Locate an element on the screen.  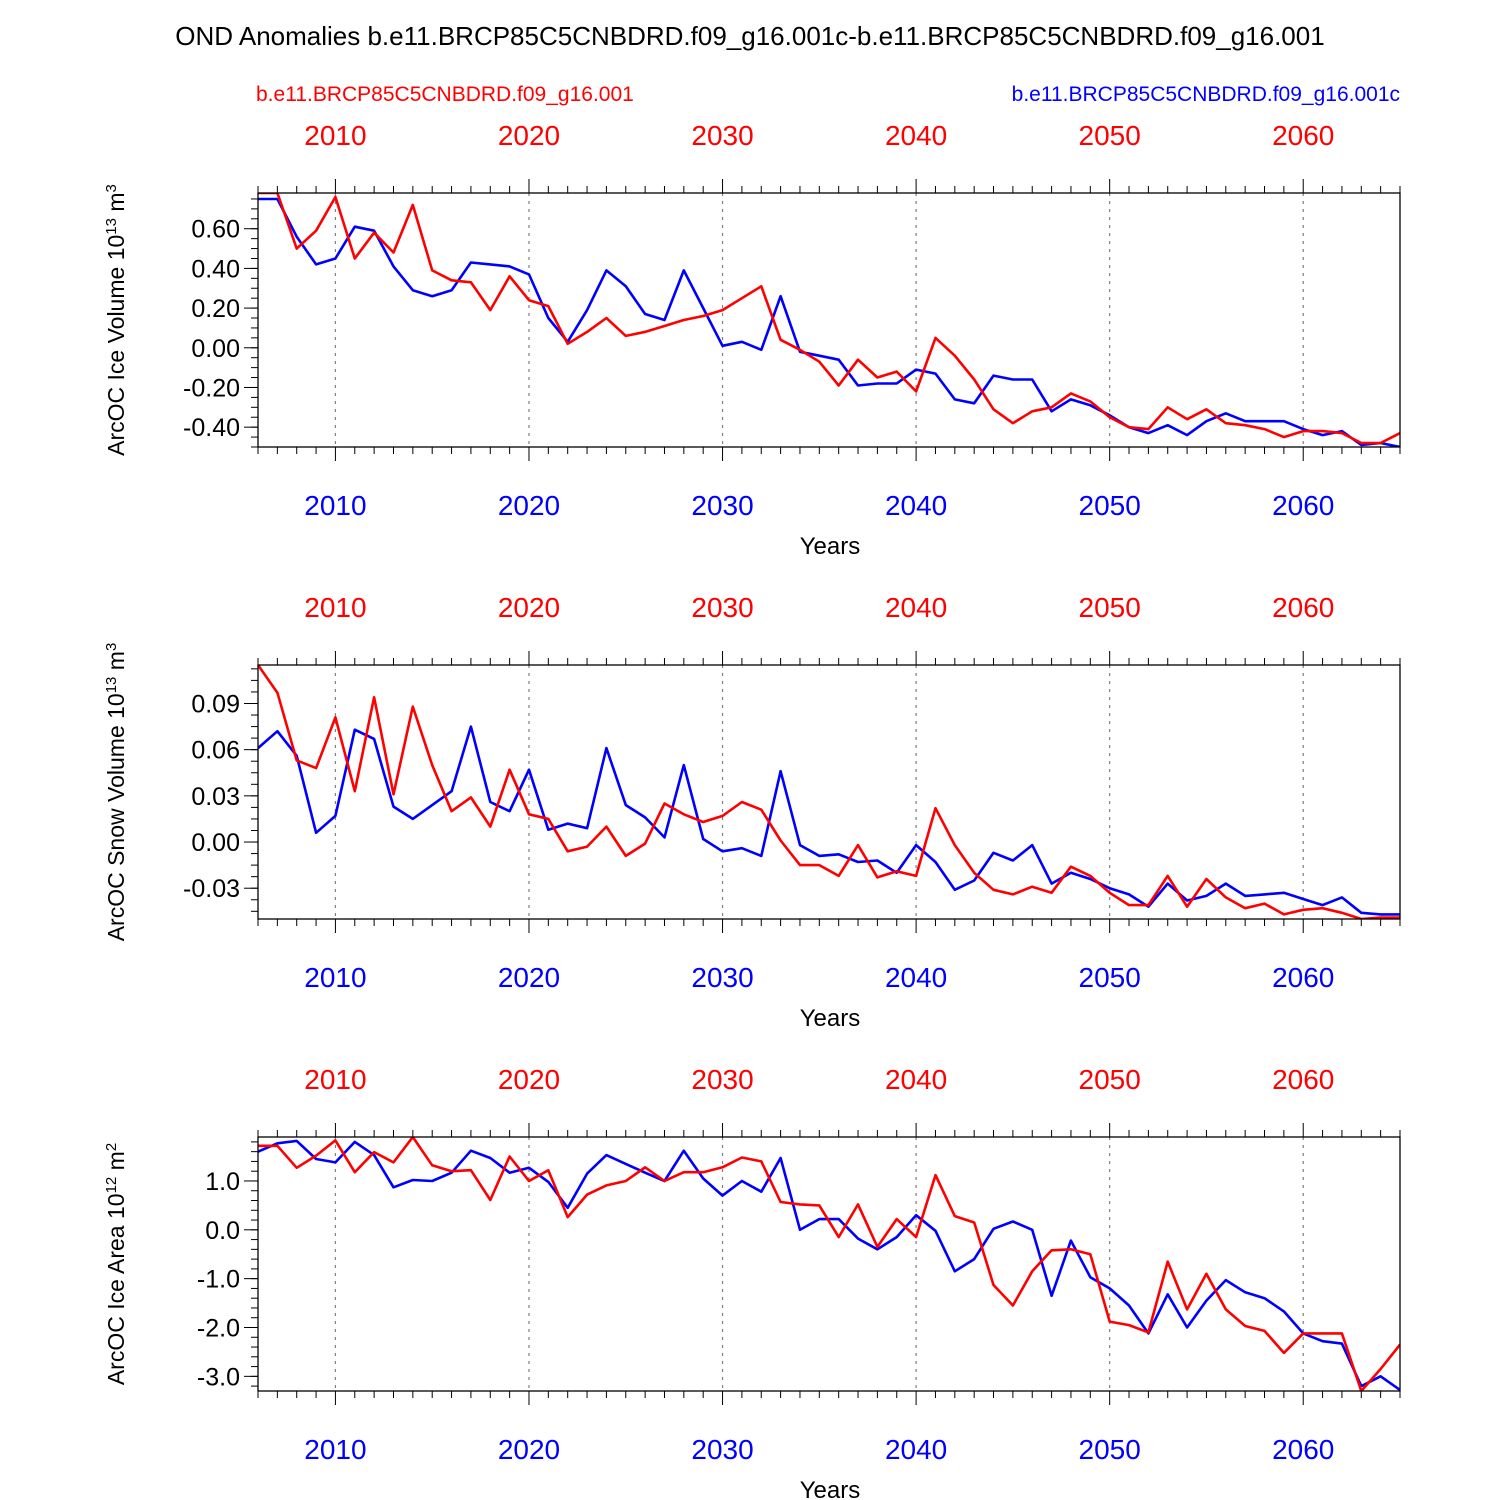
y-axis-label-exponent: 12 is located at coordinates (111, 1185).